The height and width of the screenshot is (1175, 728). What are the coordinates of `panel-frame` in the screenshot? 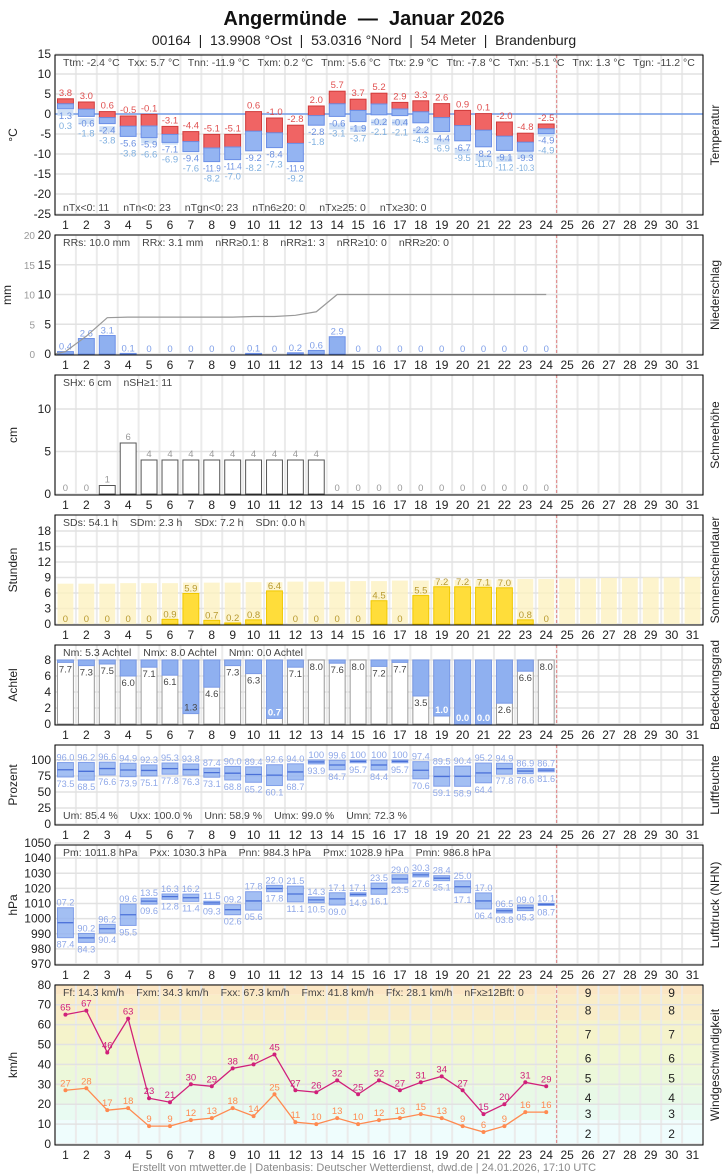 It's located at (379, 785).